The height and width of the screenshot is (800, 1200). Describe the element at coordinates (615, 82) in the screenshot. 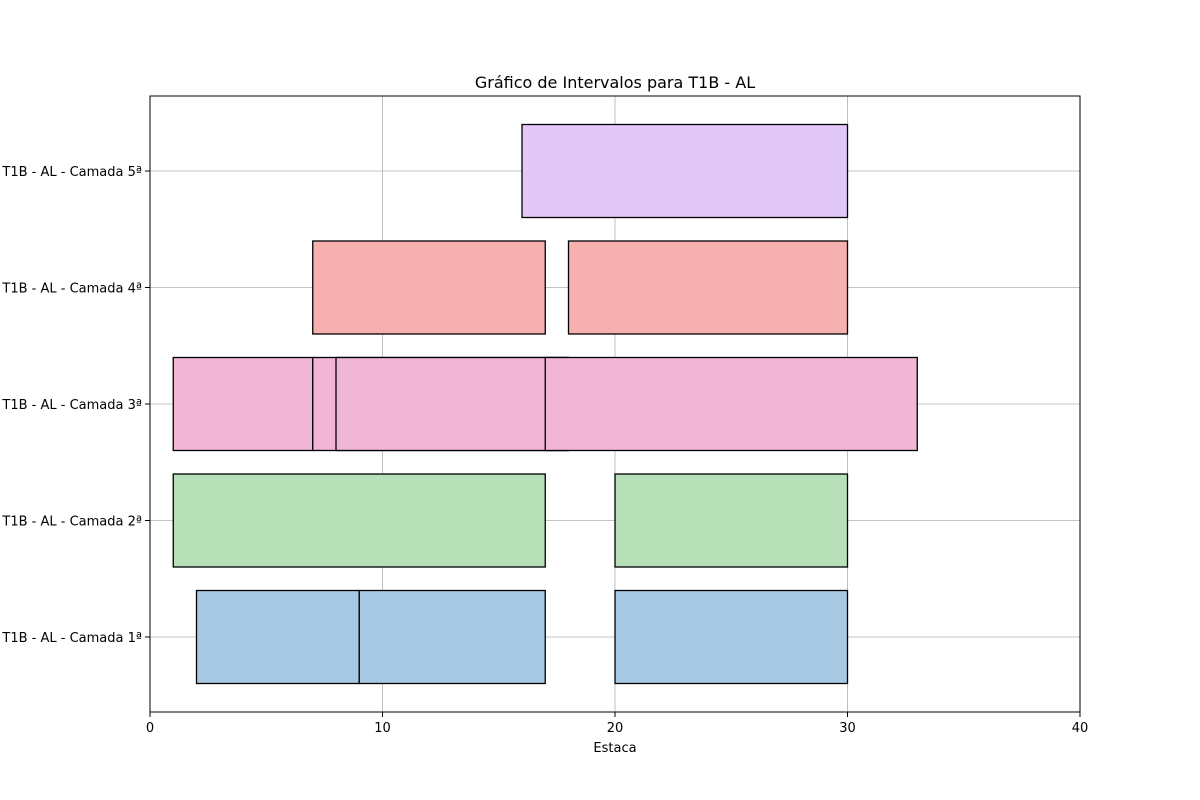

I see `chart-title: Gráfico de Intervalos para T1B - AL` at that location.